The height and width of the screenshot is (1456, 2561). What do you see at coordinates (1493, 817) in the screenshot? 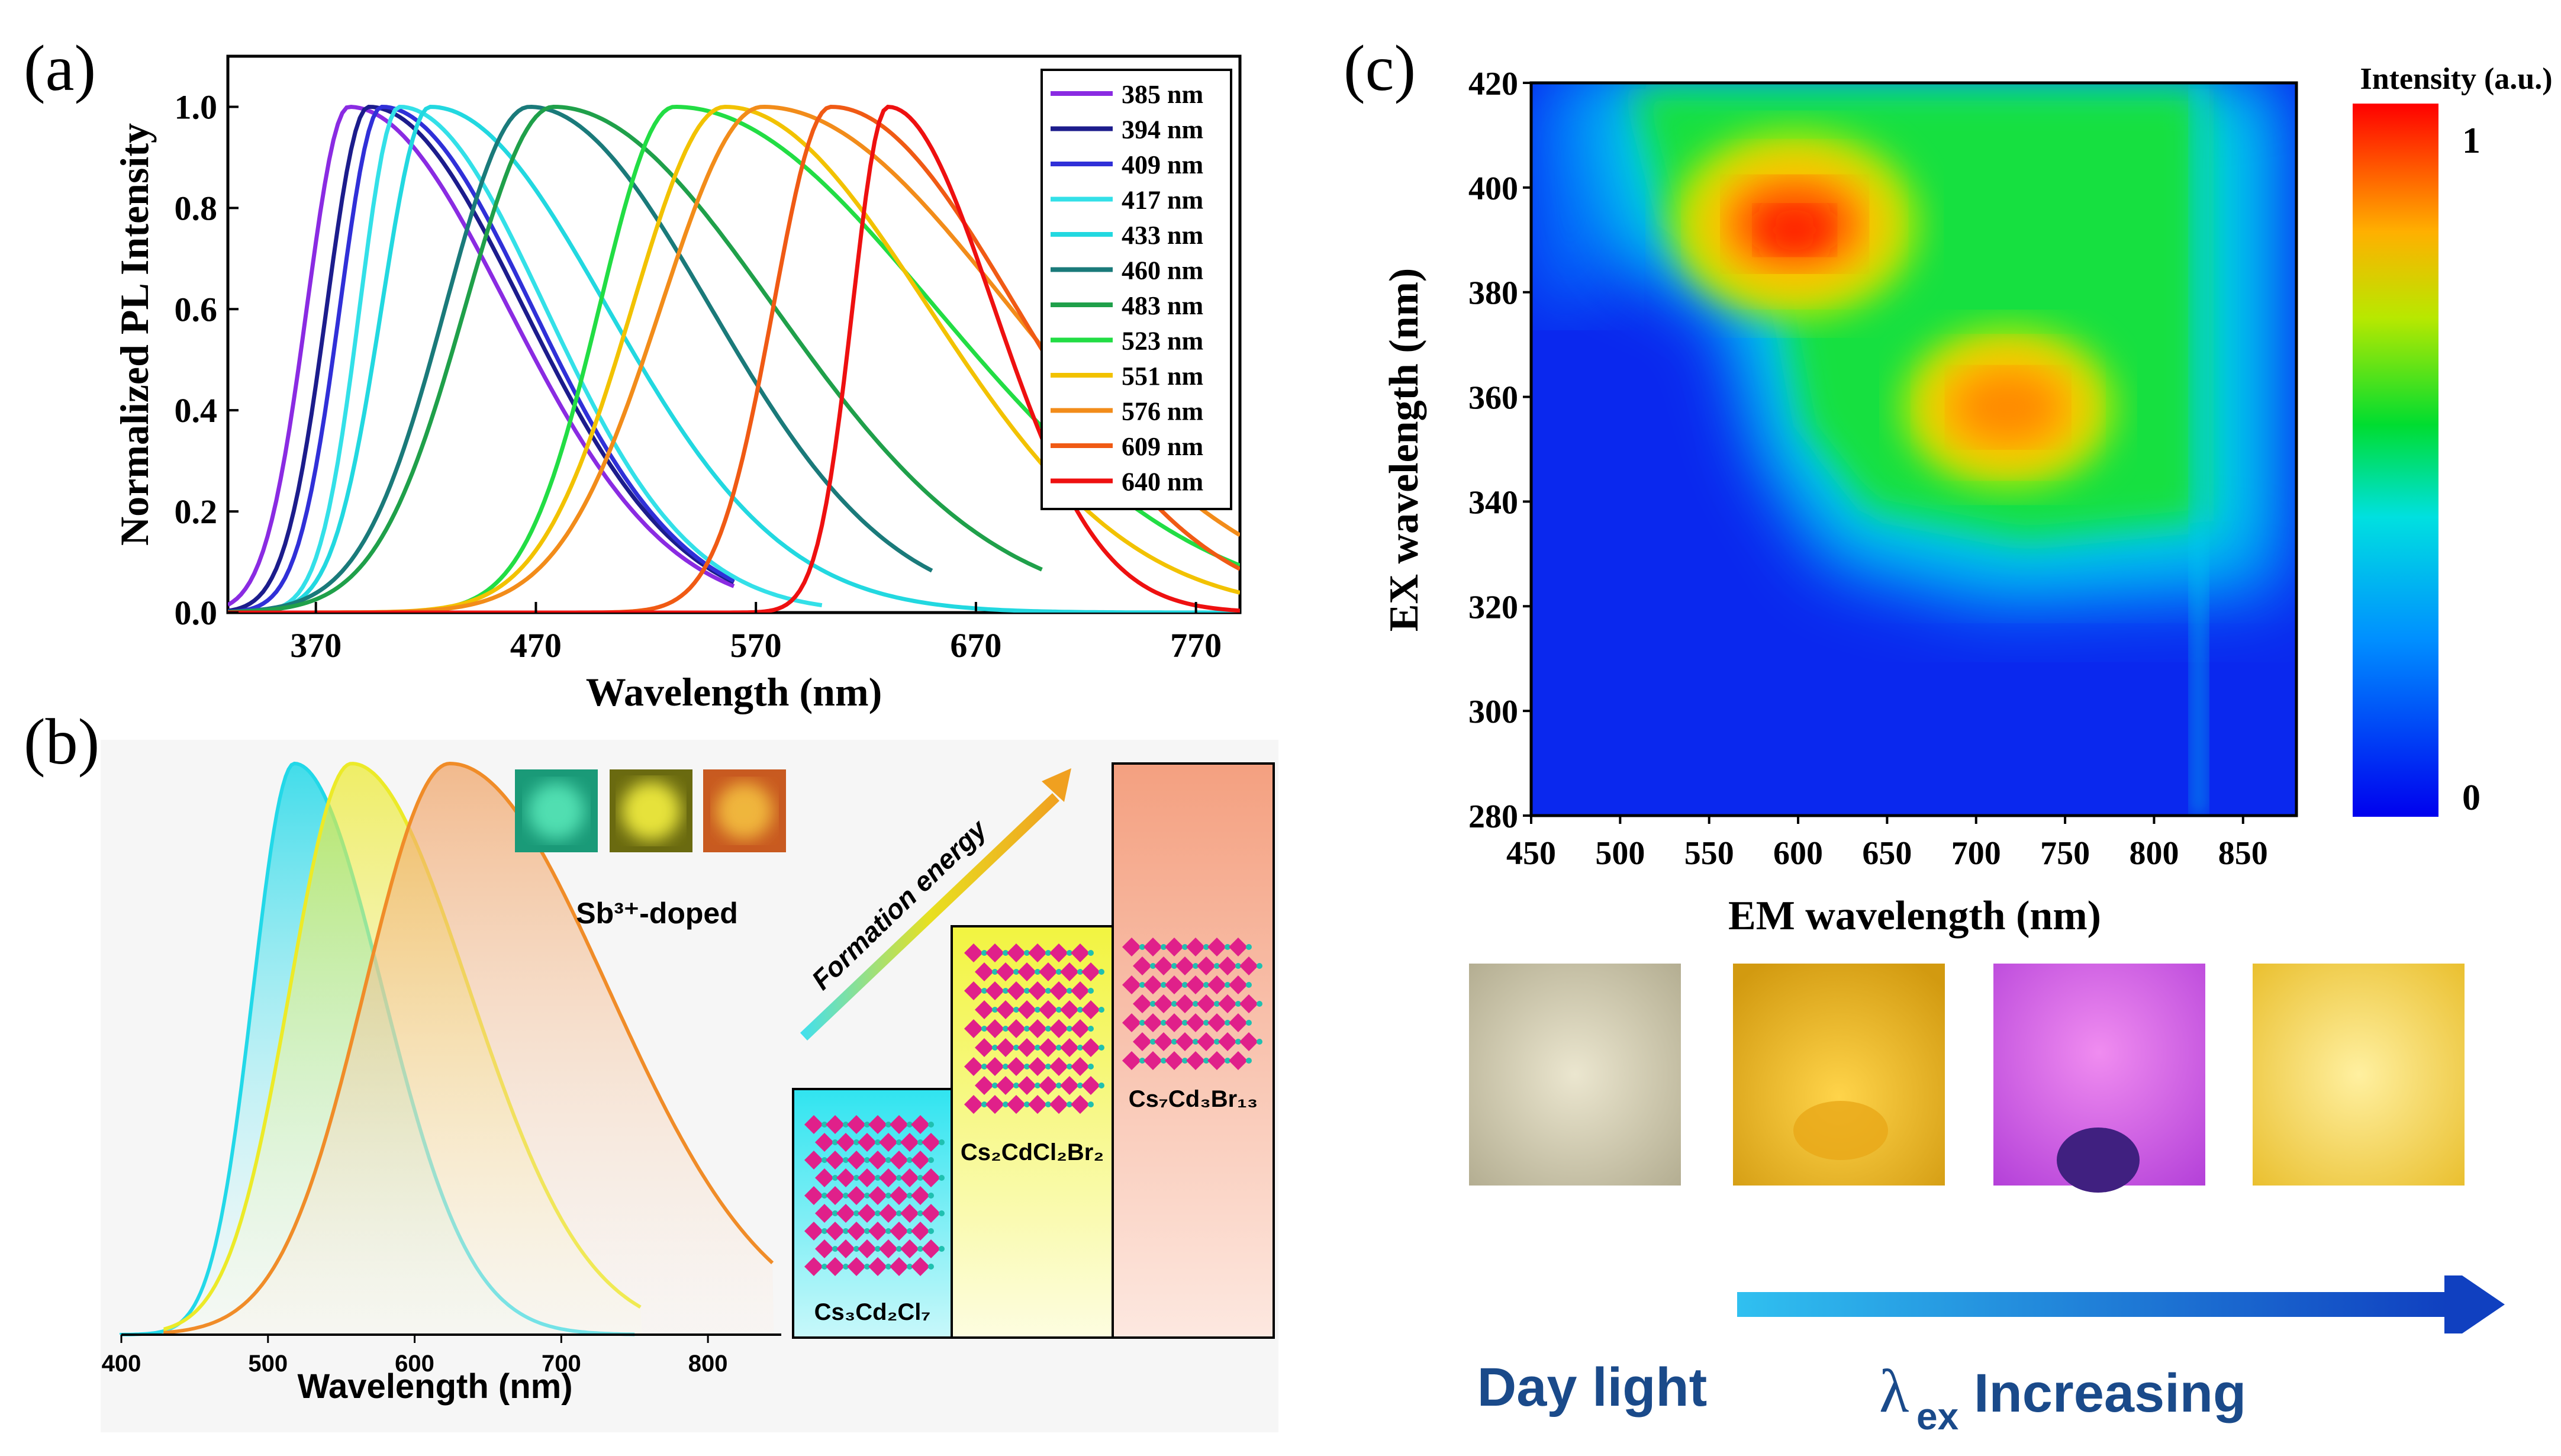
I see `ytick-label: 280` at bounding box center [1493, 817].